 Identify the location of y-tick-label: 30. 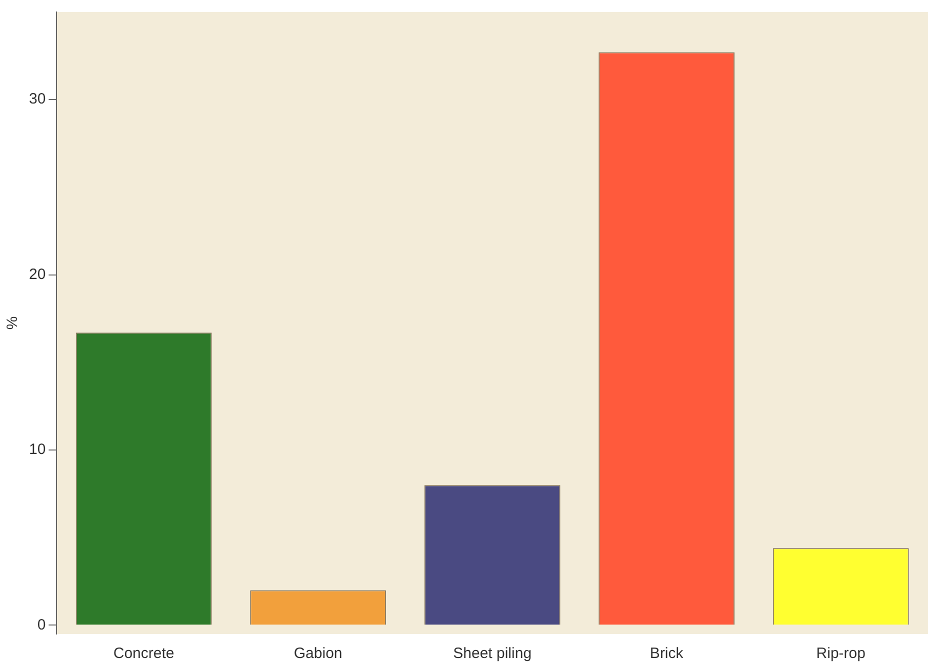
(37, 99).